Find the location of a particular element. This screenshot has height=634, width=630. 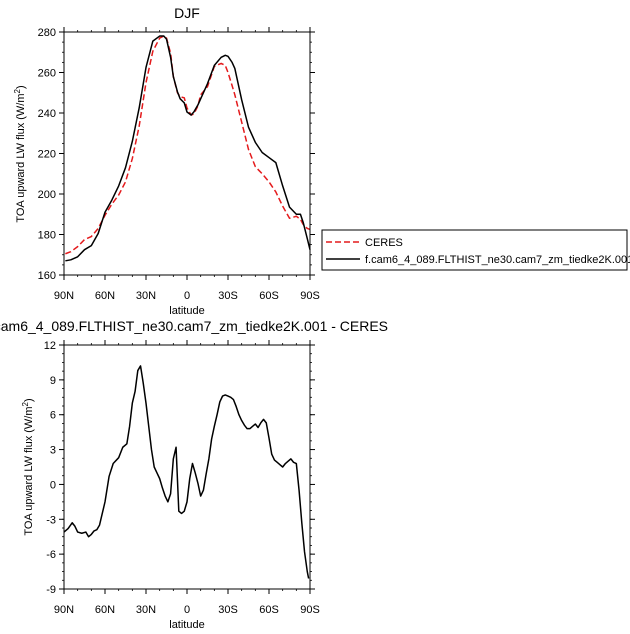

bottom-x-tick-label: 90S is located at coordinates (310, 610).